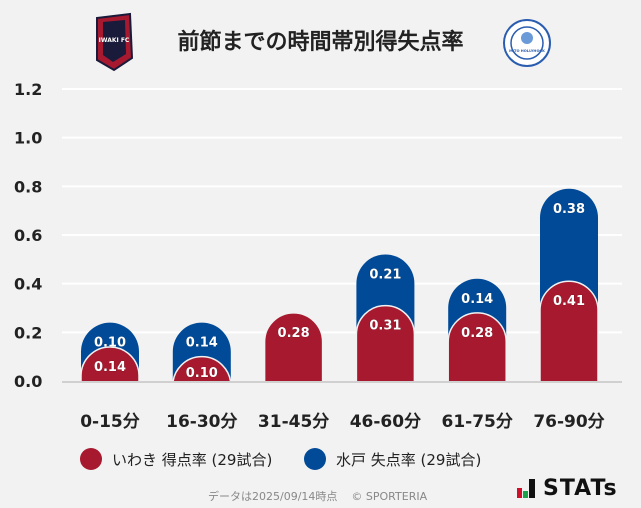  Describe the element at coordinates (569, 301) in the screenshot. I see `data-label: 0.41` at that location.